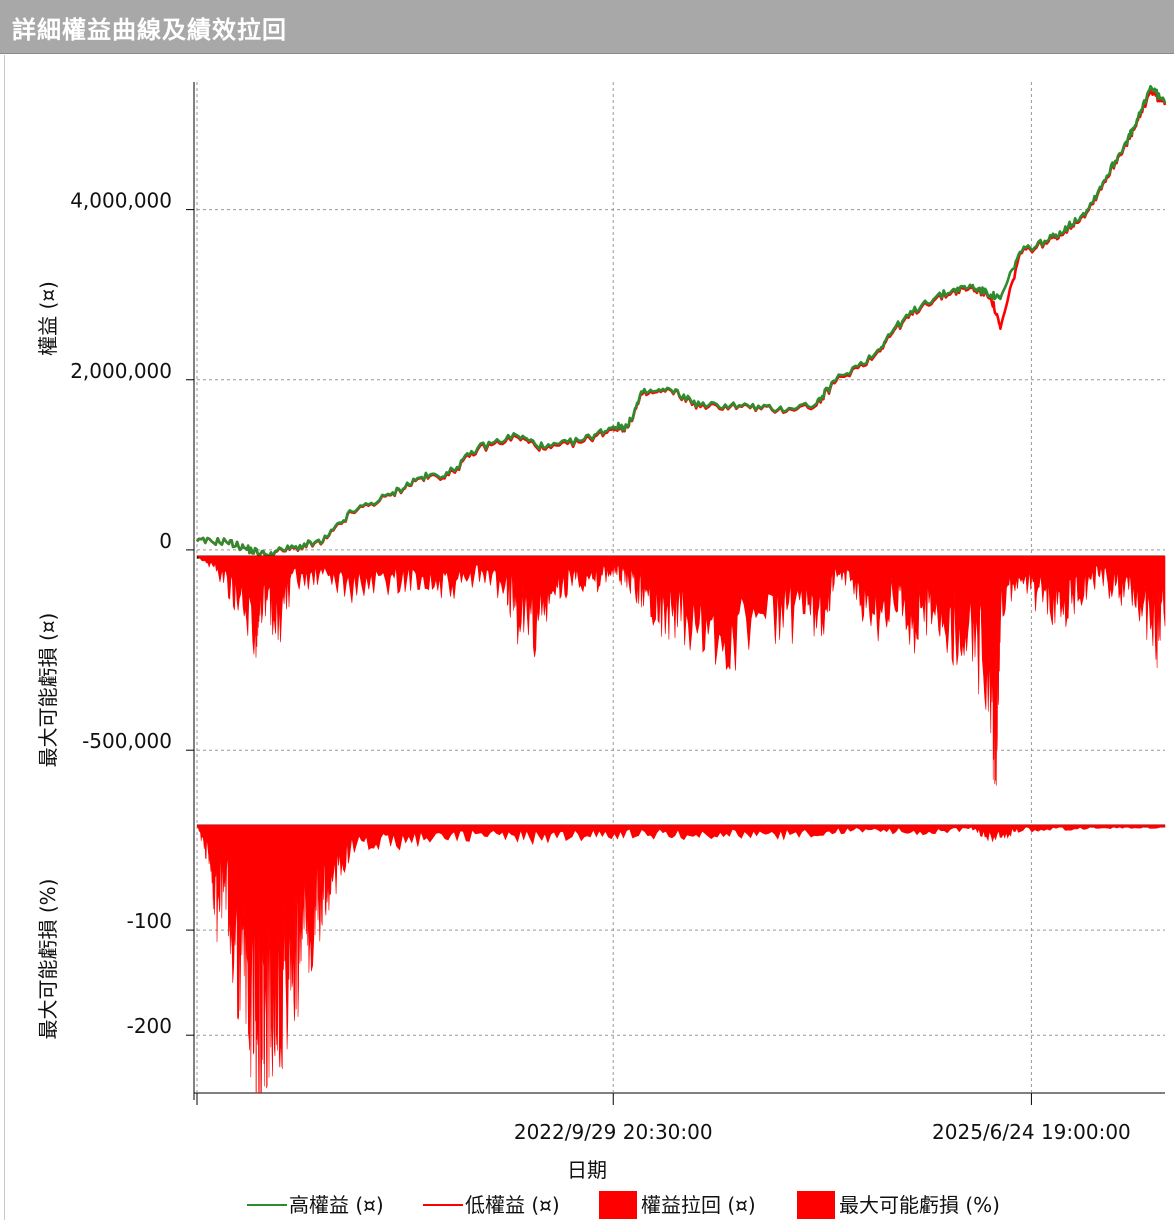 This screenshot has height=1222, width=1174. I want to click on y-tick-label: 0, so click(165, 541).